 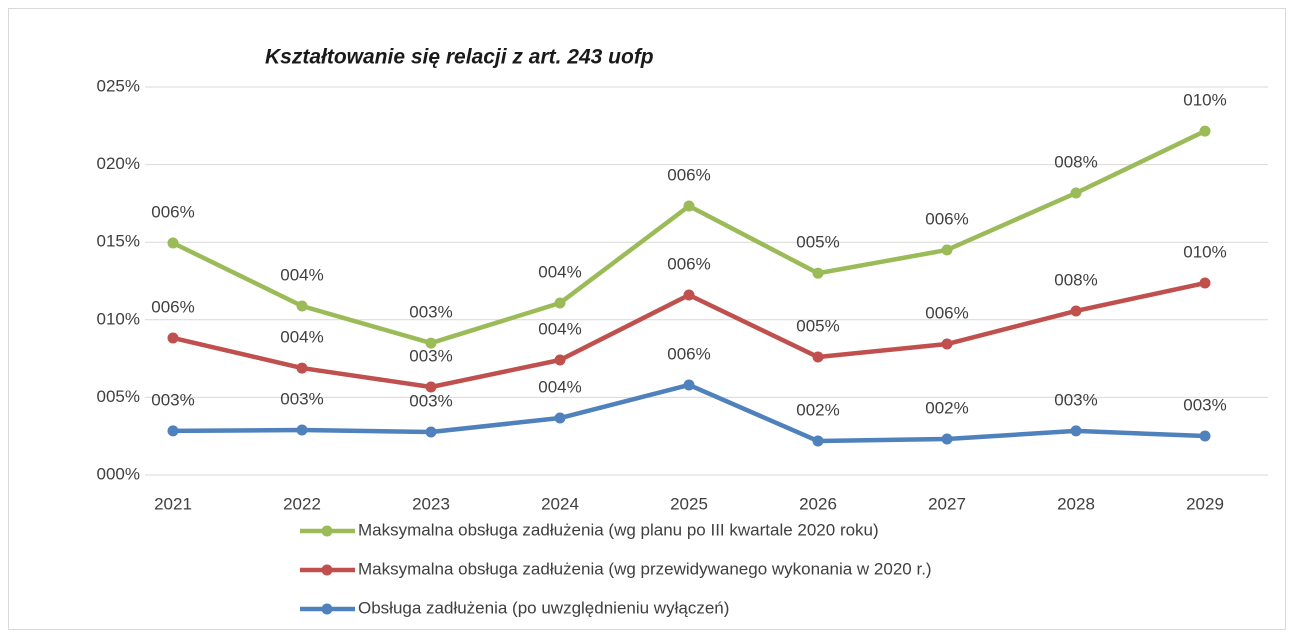 I want to click on x-tick-label: 2025, so click(x=689, y=503).